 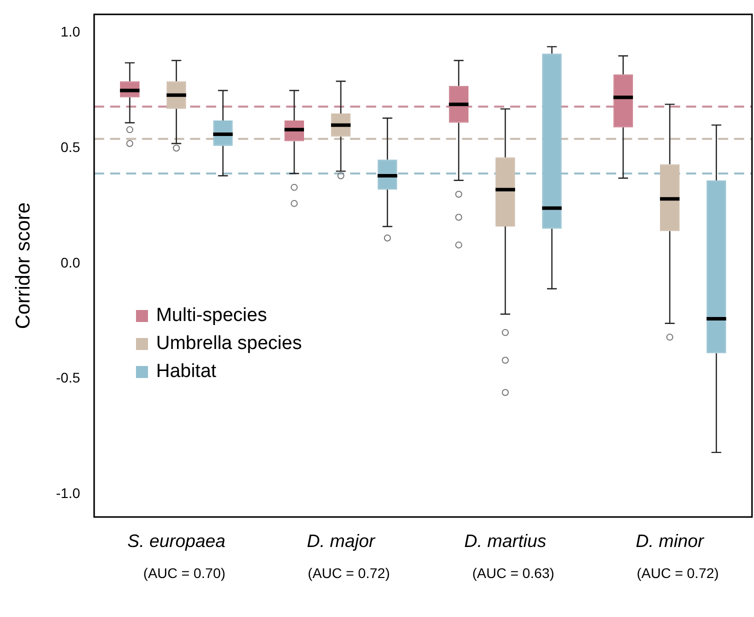 I want to click on legend-label: Habitat, so click(x=186, y=372).